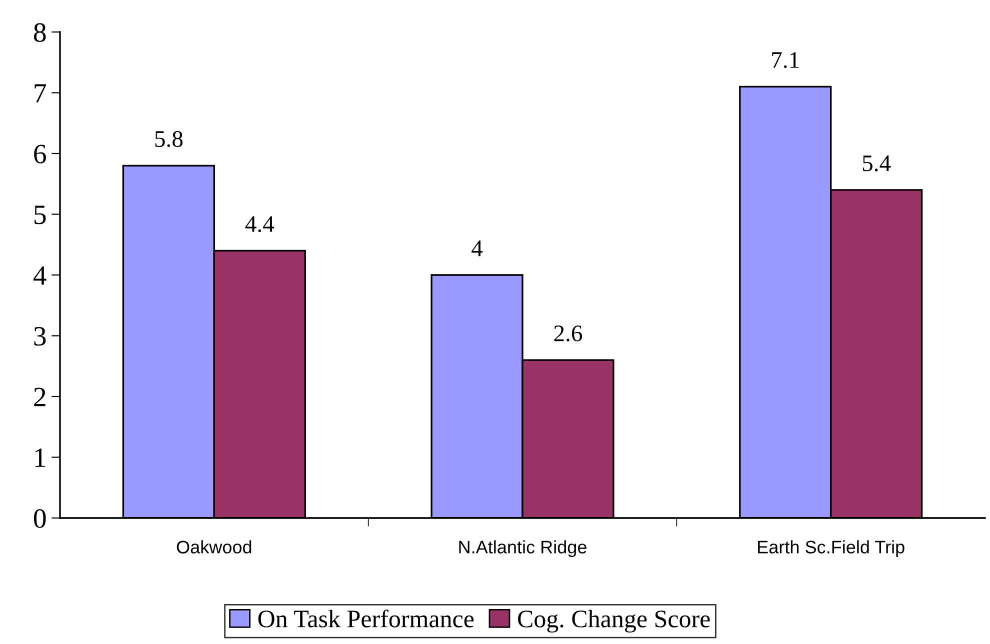 The width and height of the screenshot is (990, 644). What do you see at coordinates (39, 275) in the screenshot?
I see `y-tick-label: 4` at bounding box center [39, 275].